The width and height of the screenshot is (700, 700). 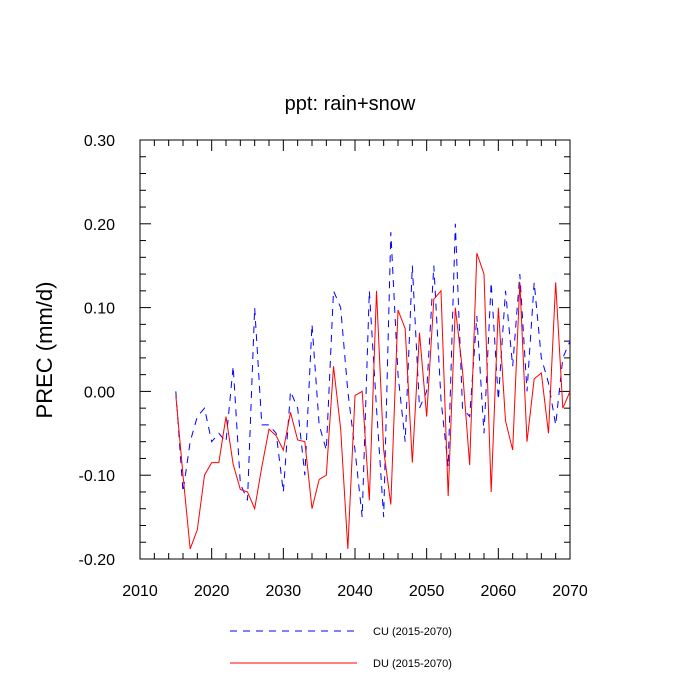 What do you see at coordinates (212, 591) in the screenshot?
I see `x-tick-label: 2020` at bounding box center [212, 591].